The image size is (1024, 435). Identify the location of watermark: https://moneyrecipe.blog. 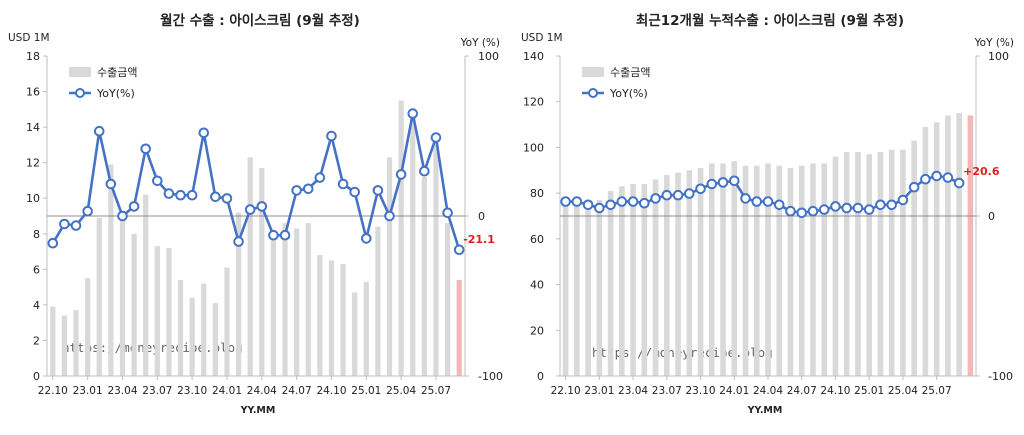
(682, 352).